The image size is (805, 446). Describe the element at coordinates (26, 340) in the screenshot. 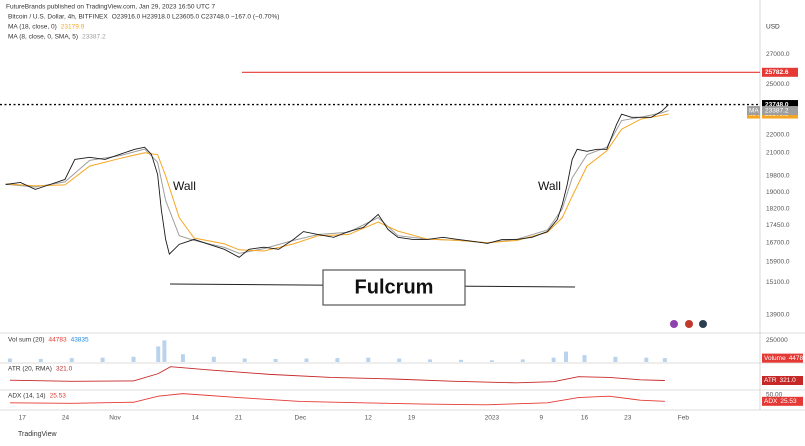

I see `legend-label: Vol sum (20)` at that location.